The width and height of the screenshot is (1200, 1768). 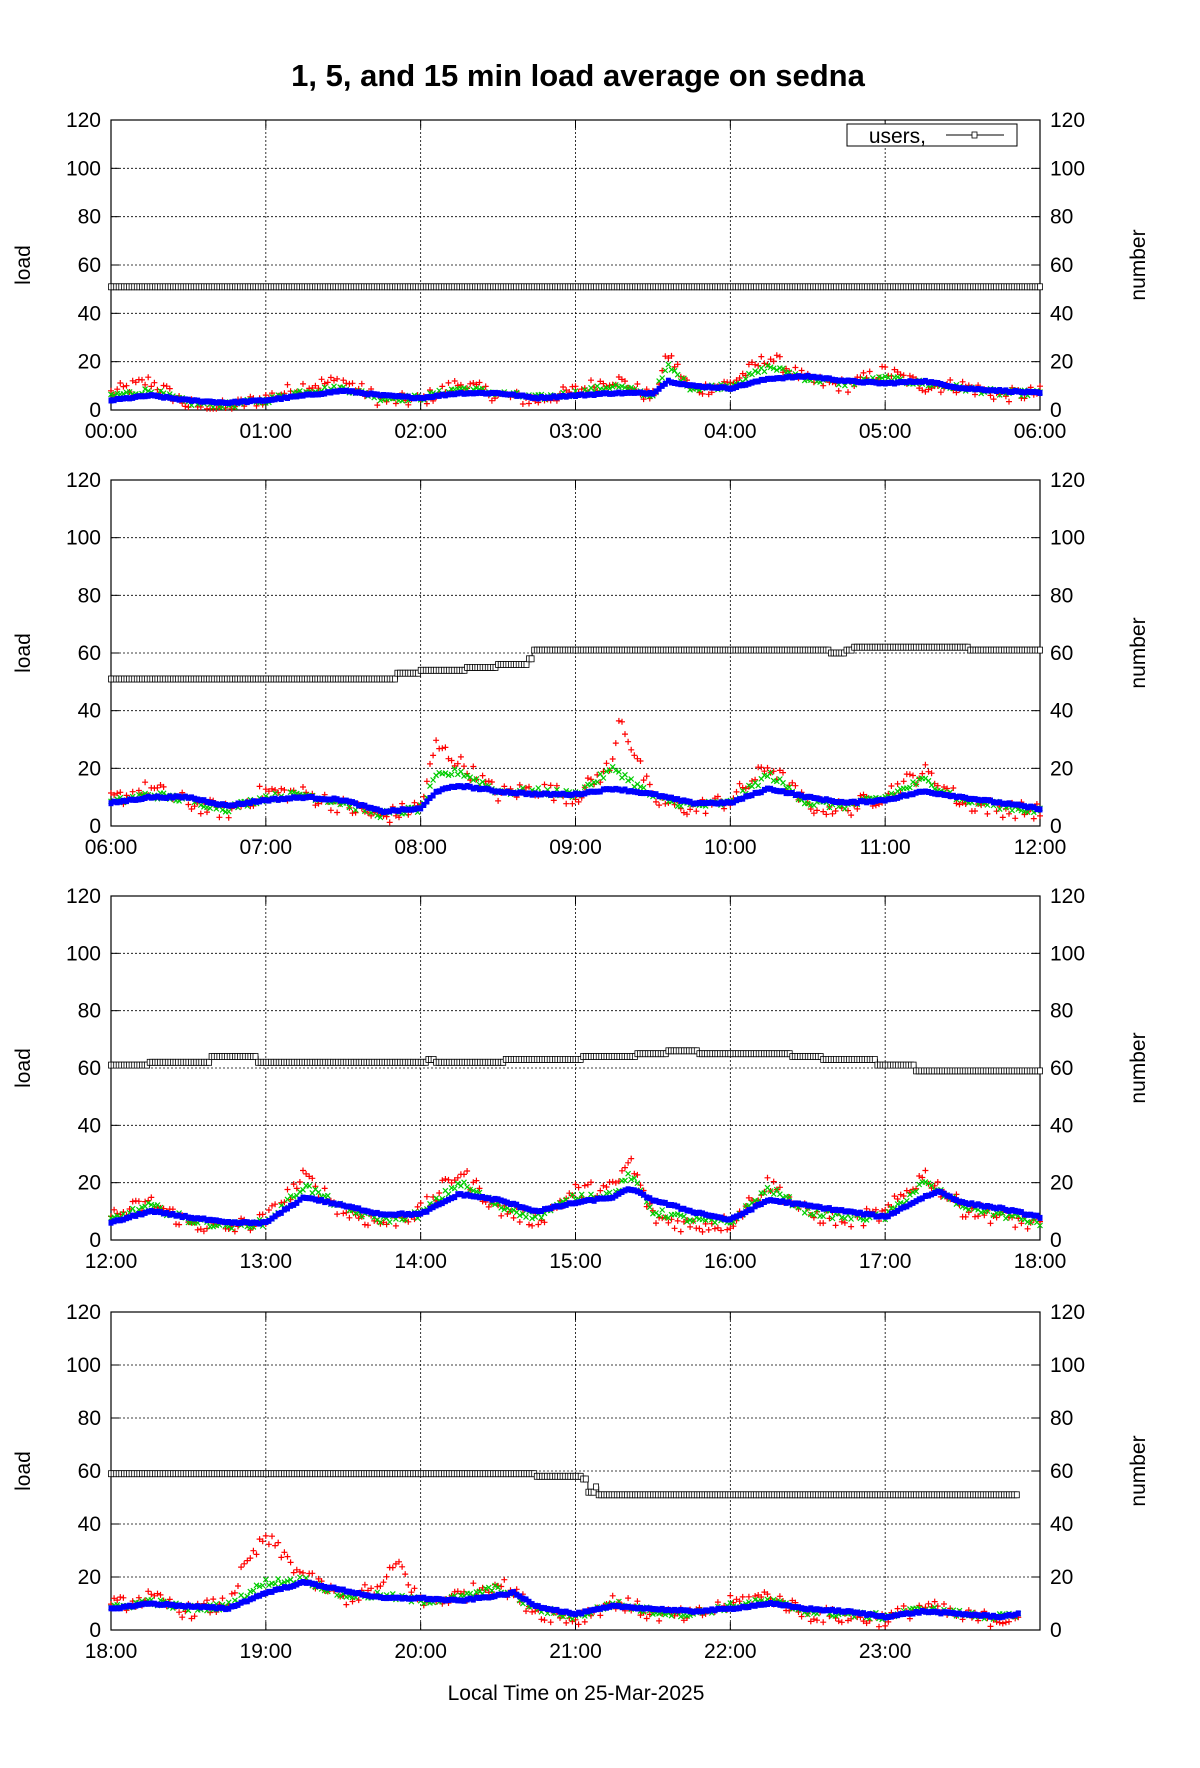 What do you see at coordinates (89, 1418) in the screenshot?
I see `y-tick-label: 80` at bounding box center [89, 1418].